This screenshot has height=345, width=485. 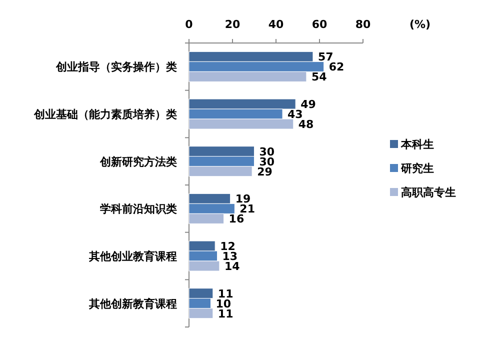 I want to click on y-tick-label: 学科前沿知识类, so click(x=138, y=209).